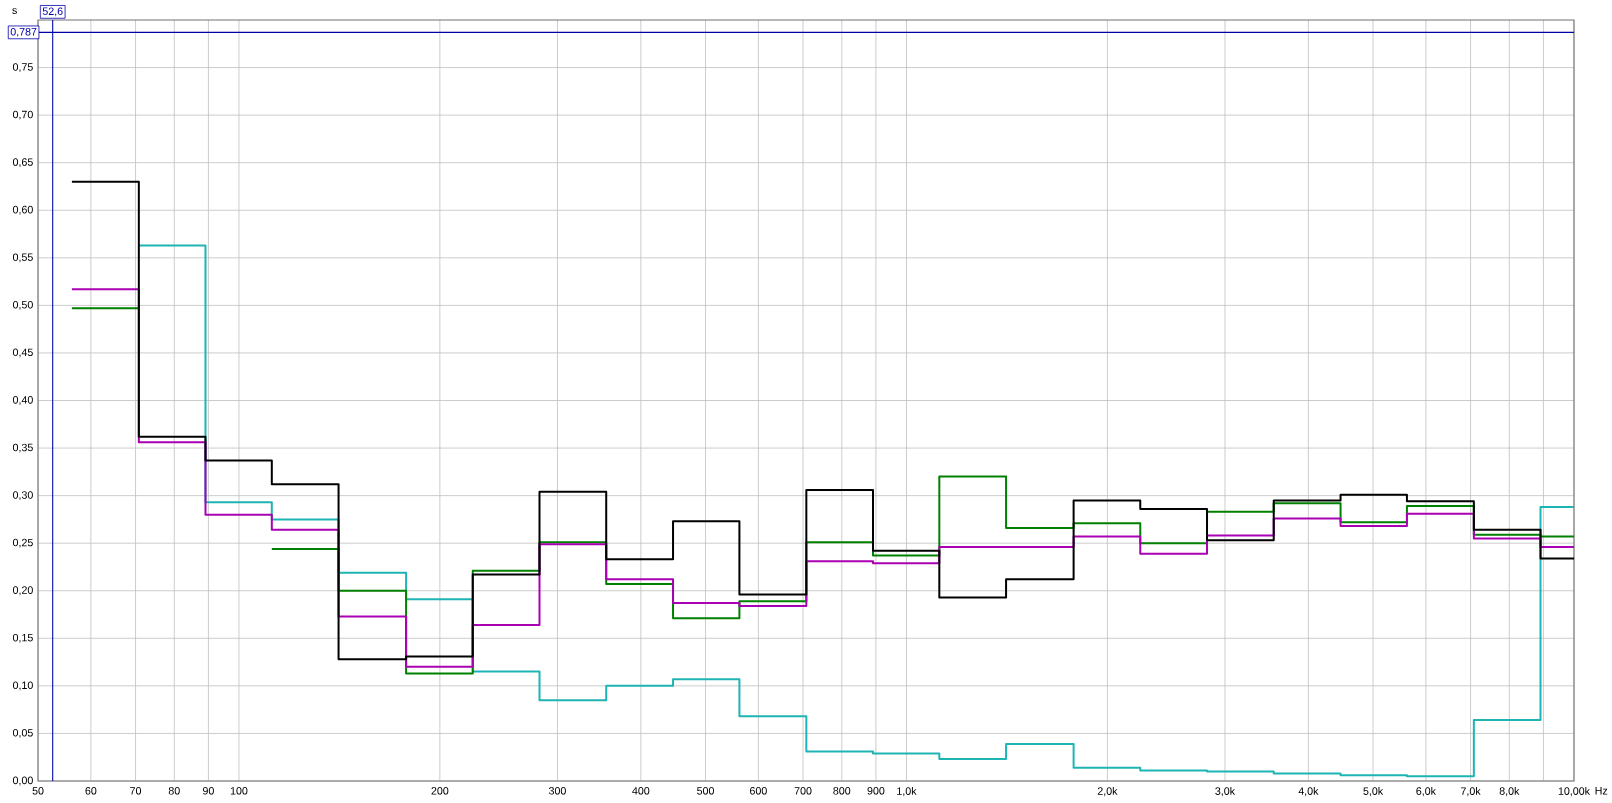  I want to click on x-tick-label: 4,0k, so click(1308, 792).